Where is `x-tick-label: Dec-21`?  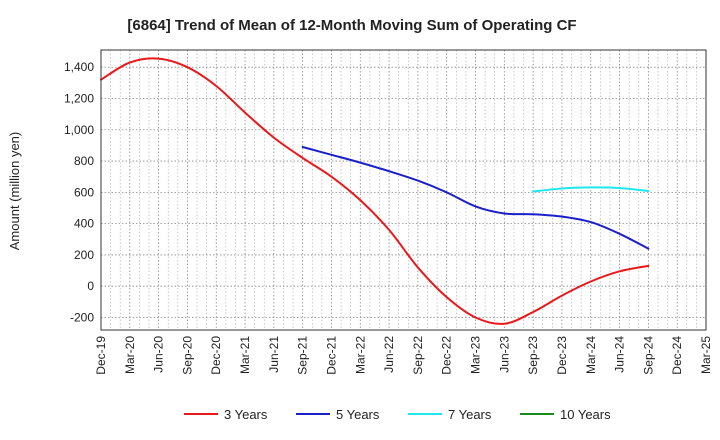 x-tick-label: Dec-21 is located at coordinates (331, 355).